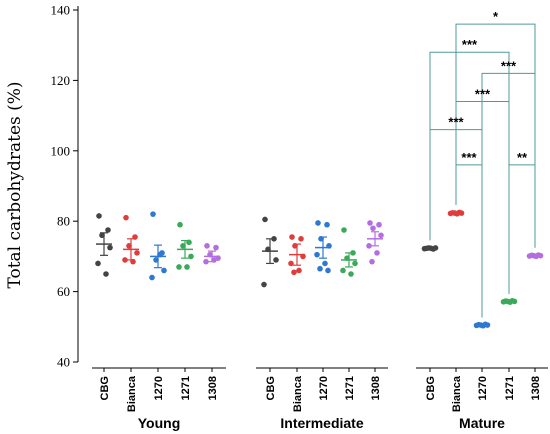 Image resolution: width=550 pixels, height=434 pixels. What do you see at coordinates (65, 186) in the screenshot?
I see `y-axis: 40 60 80 100 120 140` at bounding box center [65, 186].